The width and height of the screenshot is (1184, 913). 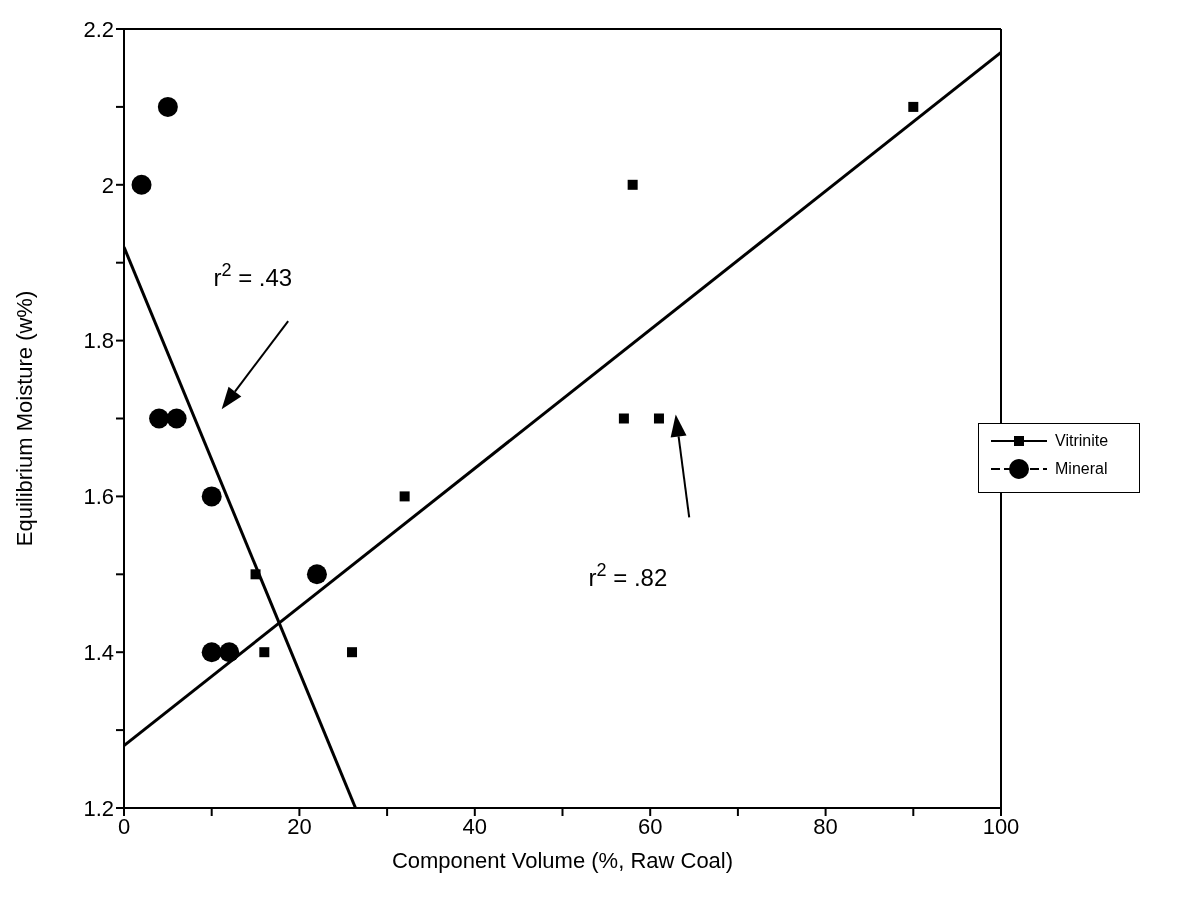 What do you see at coordinates (98, 341) in the screenshot?
I see `y-tick-label: 1.8` at bounding box center [98, 341].